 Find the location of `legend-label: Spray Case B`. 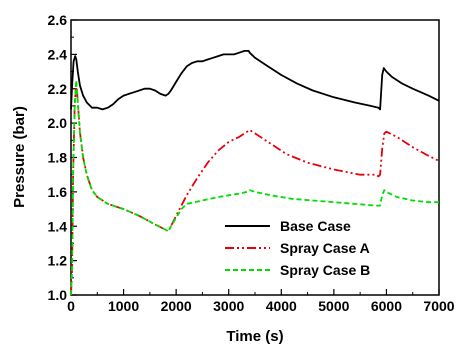

legend-label: Spray Case B is located at coordinates (325, 270).